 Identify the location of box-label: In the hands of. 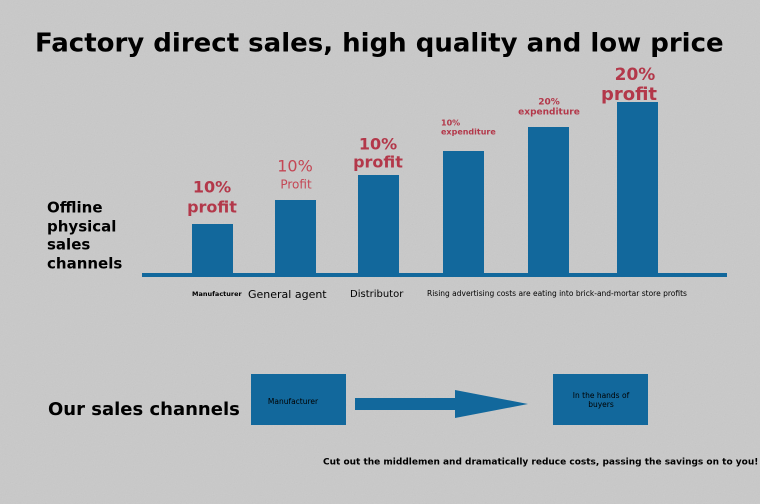
(601, 395).